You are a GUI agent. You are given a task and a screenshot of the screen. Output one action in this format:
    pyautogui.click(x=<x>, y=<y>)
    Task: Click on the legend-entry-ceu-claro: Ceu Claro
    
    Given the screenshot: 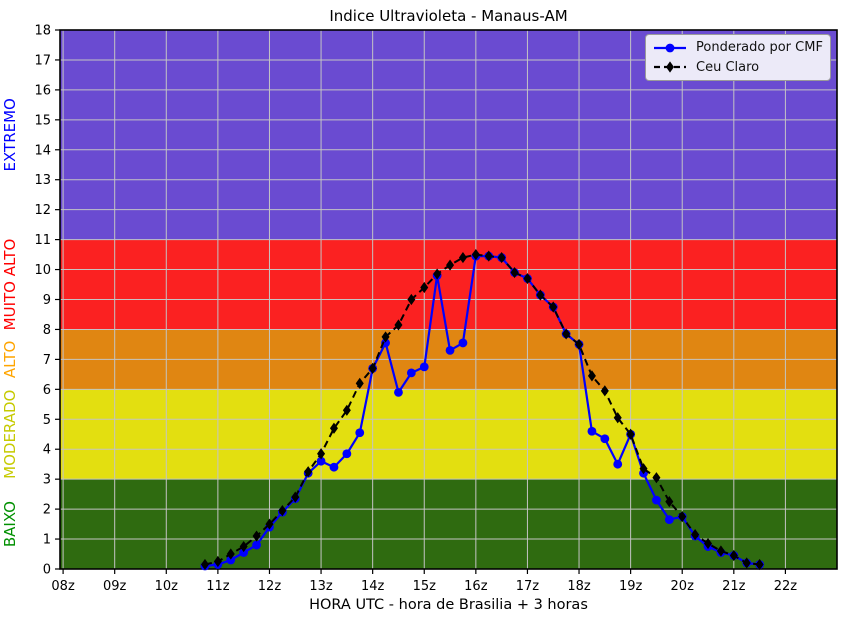 What is the action you would take?
    pyautogui.click(x=738, y=67)
    